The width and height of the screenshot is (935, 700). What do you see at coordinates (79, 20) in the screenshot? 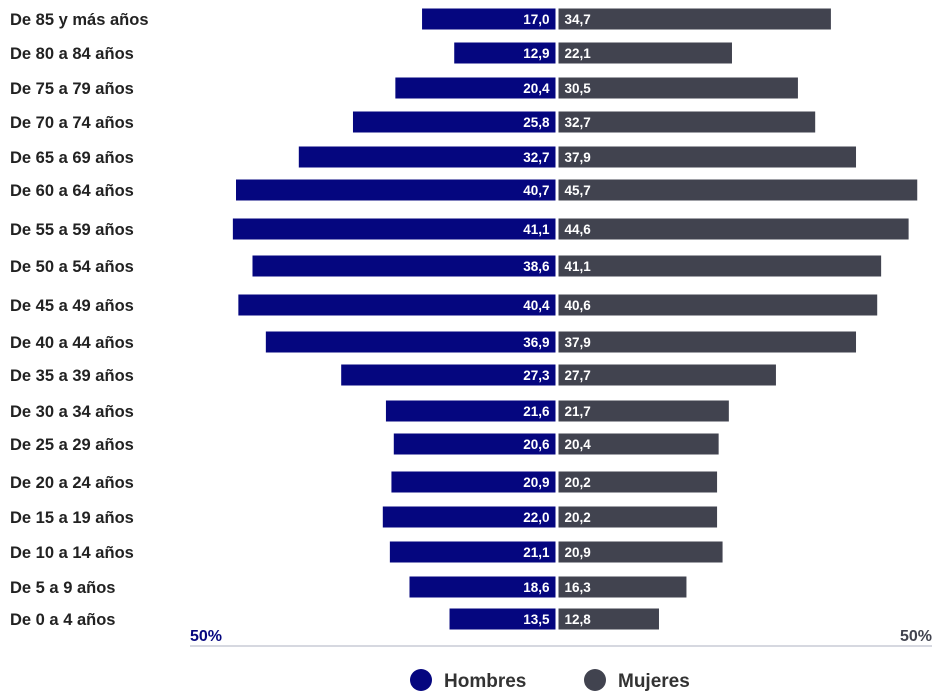
I see `category-label: De 85 y más años` at bounding box center [79, 20].